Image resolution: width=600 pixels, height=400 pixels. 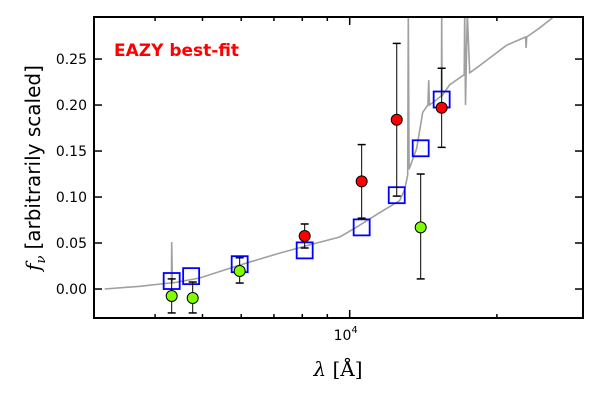 I want to click on y-tick-label: 0.00, so click(x=71, y=290).